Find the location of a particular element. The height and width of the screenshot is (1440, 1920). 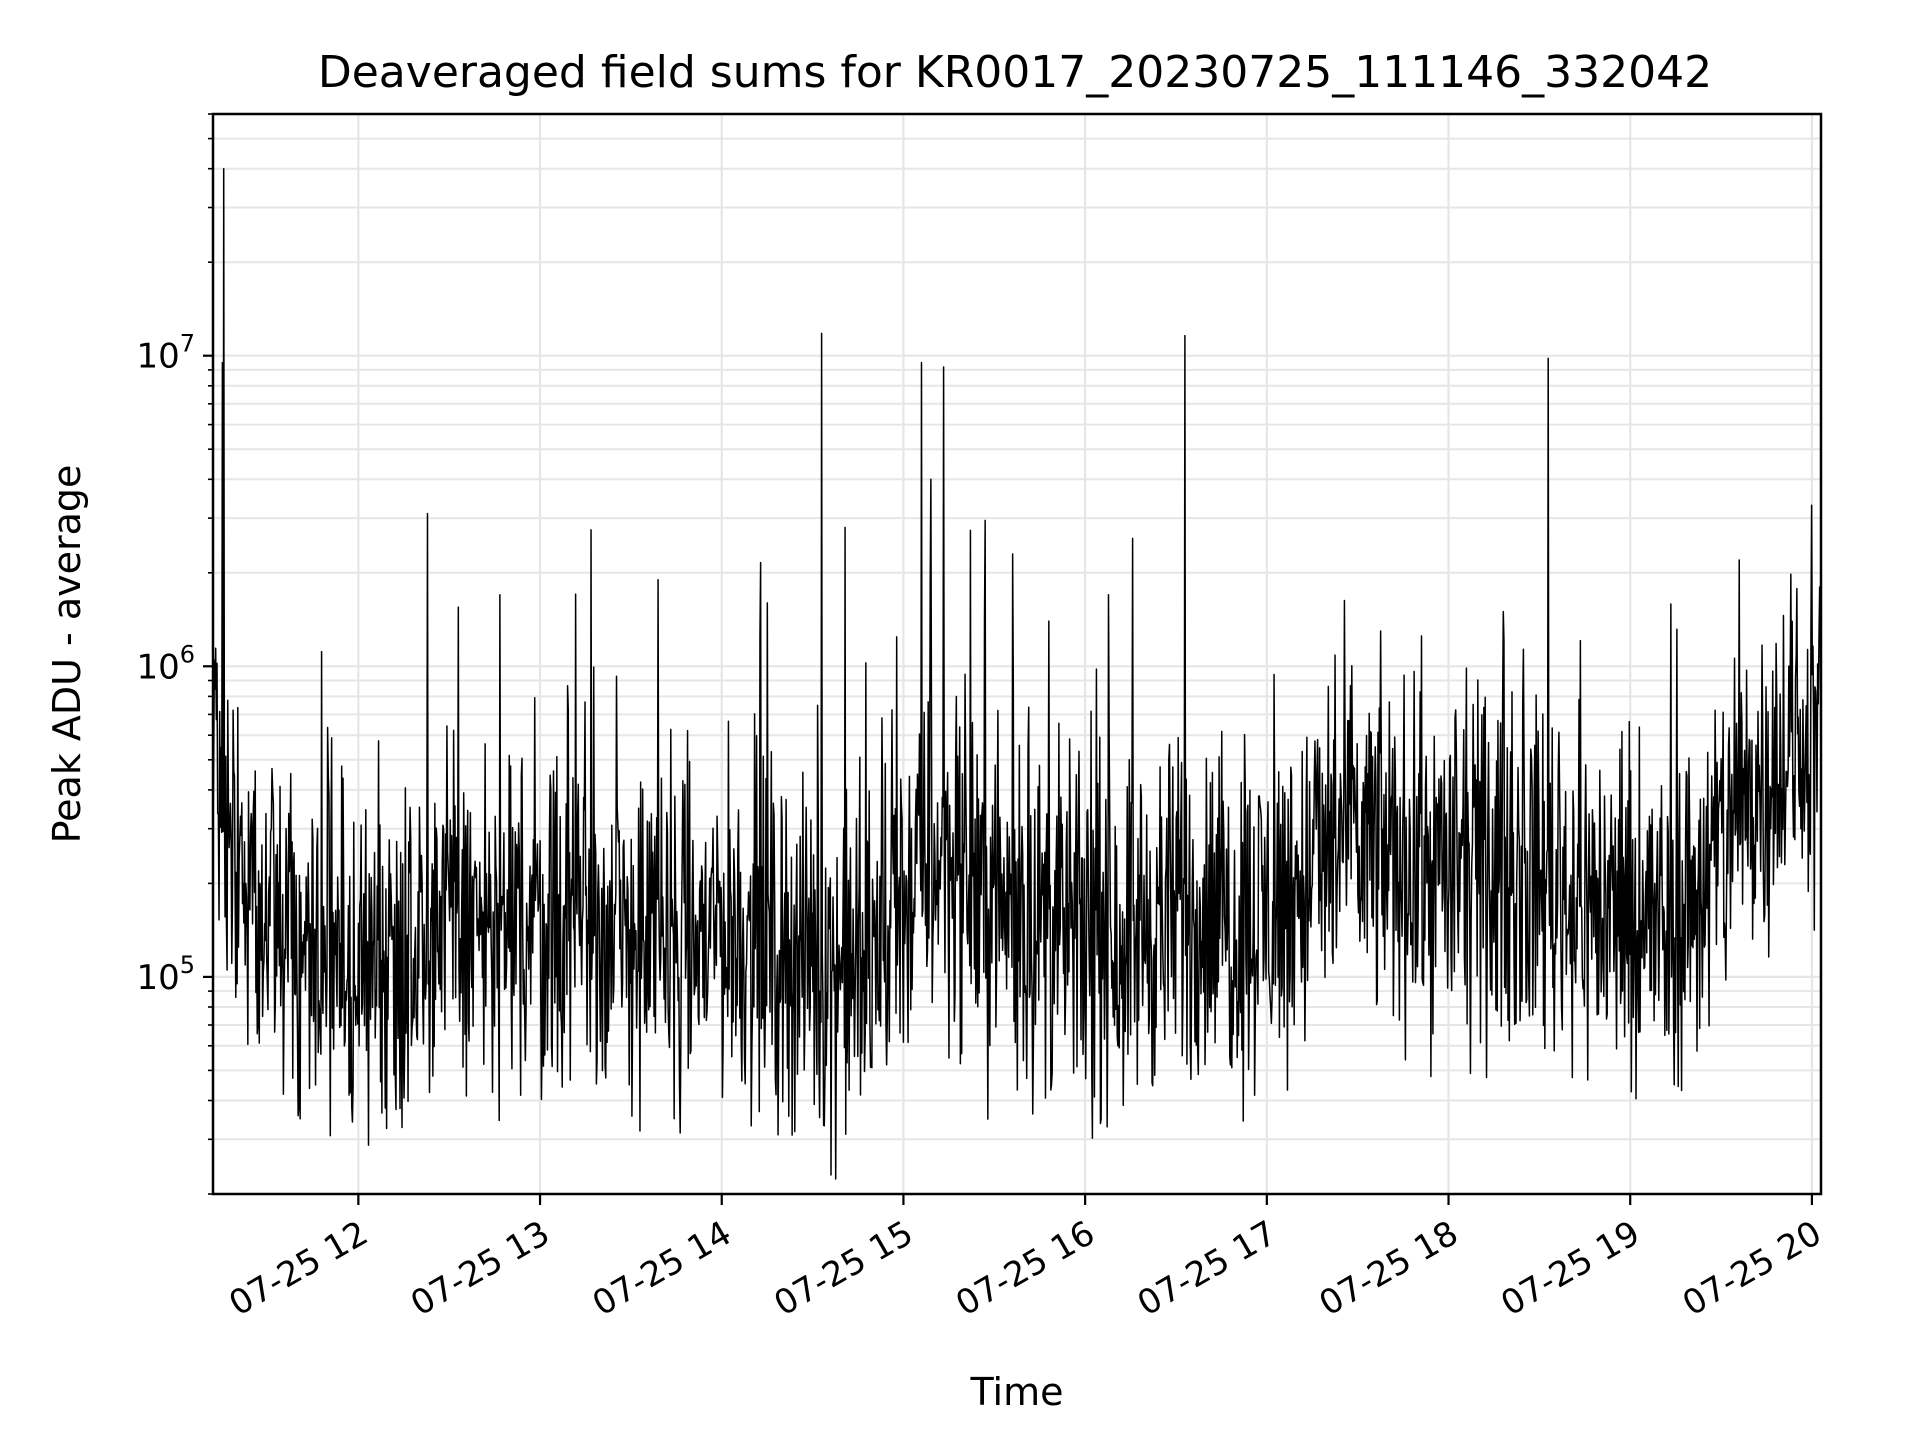

y-axis: 10⁵ 10⁶ 10⁷ is located at coordinates (174, 654).